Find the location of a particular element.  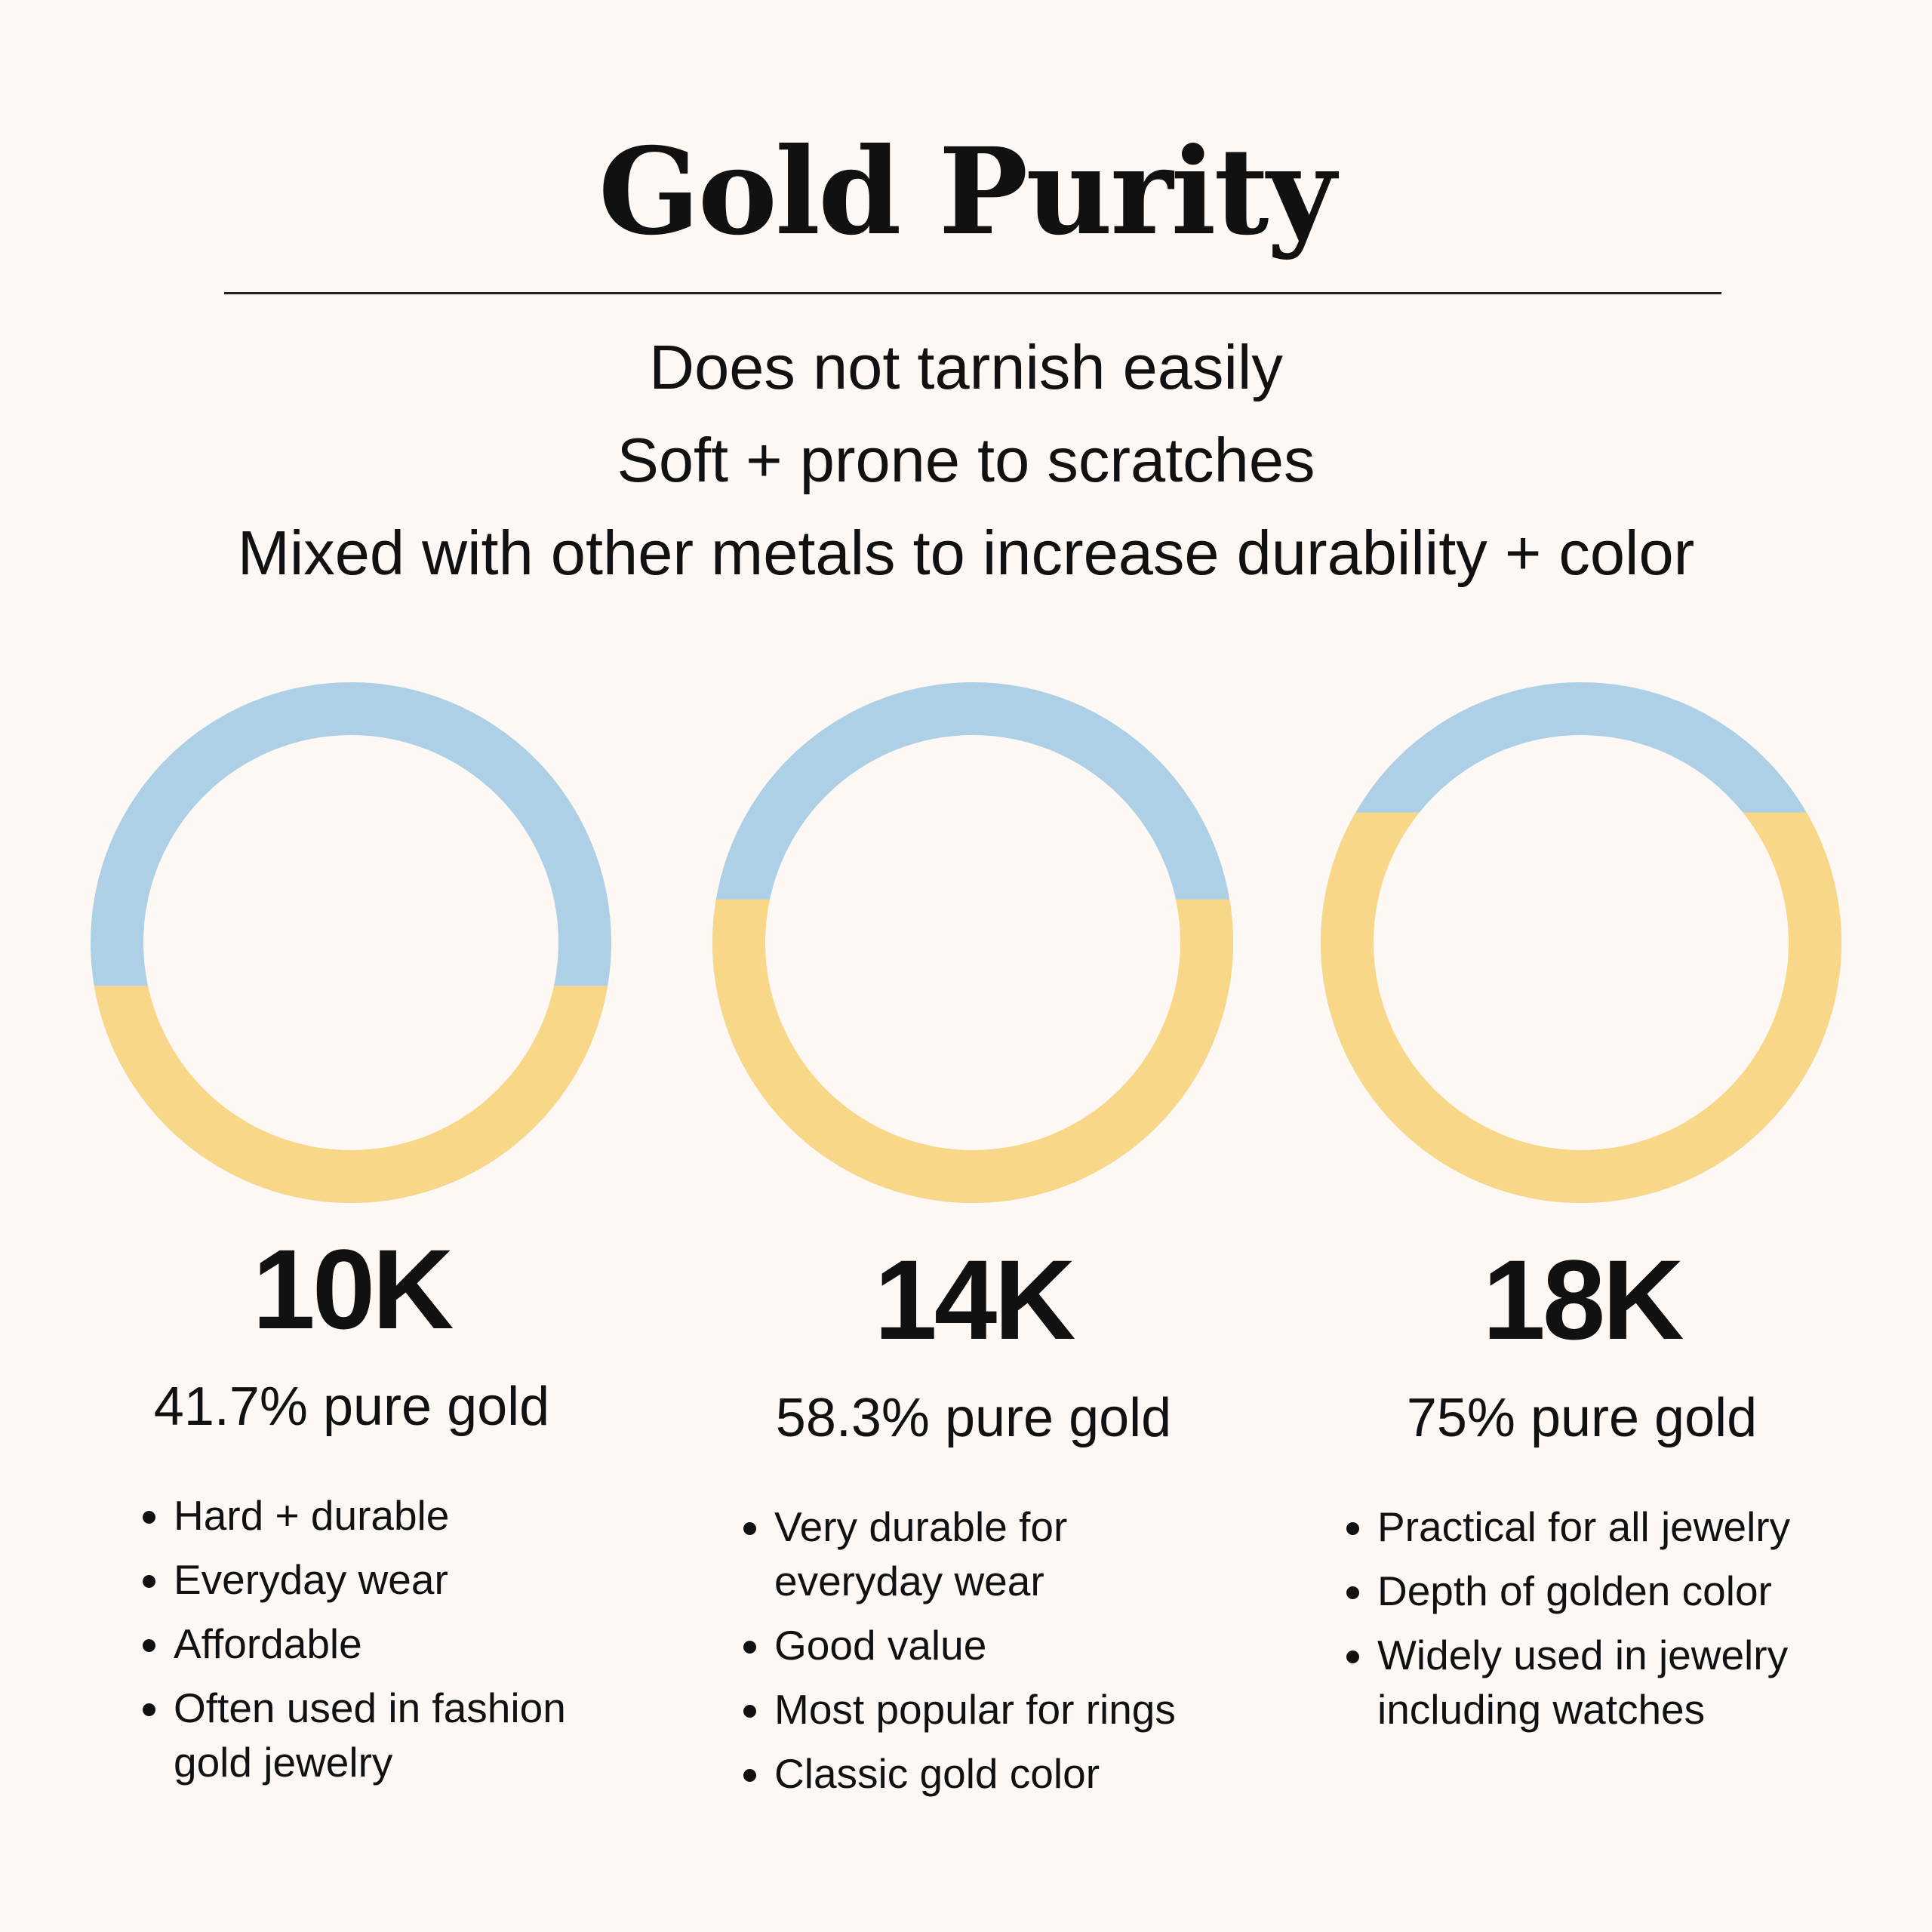

purity-label-18k: 75% pure gold is located at coordinates (1582, 1418).